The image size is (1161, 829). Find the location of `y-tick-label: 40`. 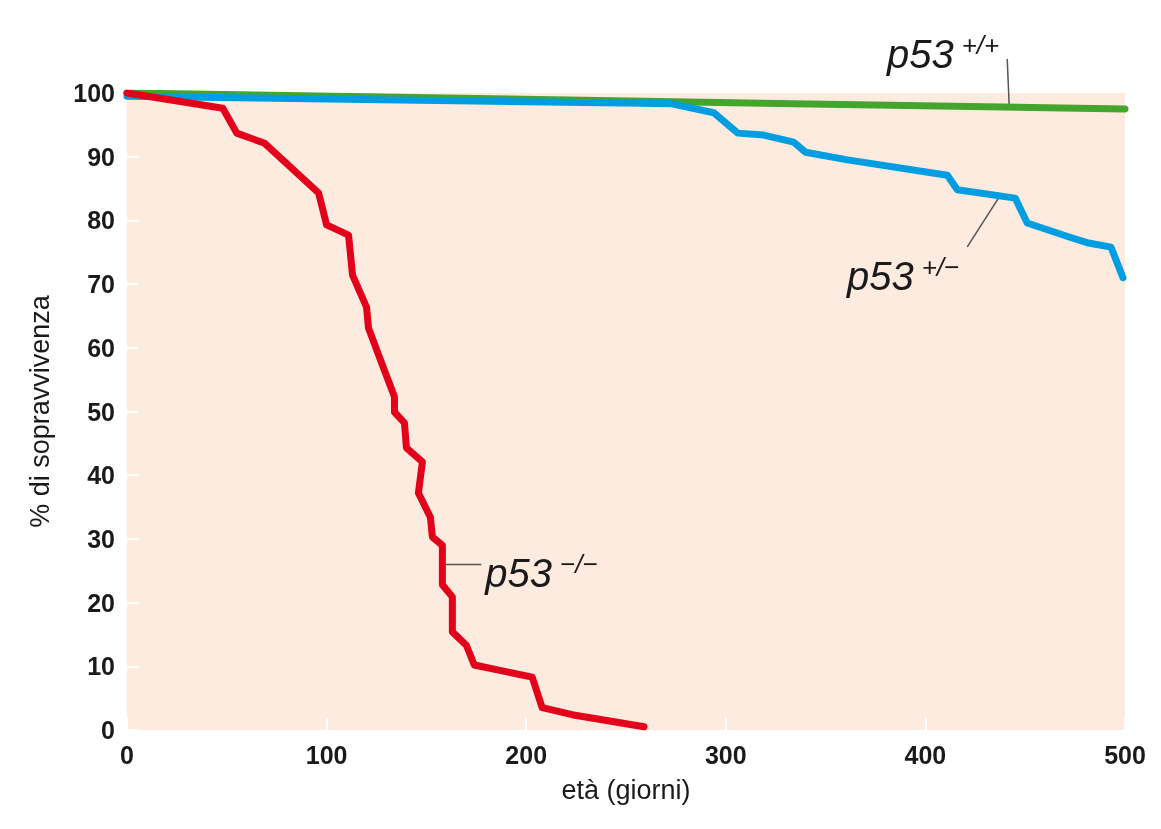

y-tick-label: 40 is located at coordinates (101, 475).